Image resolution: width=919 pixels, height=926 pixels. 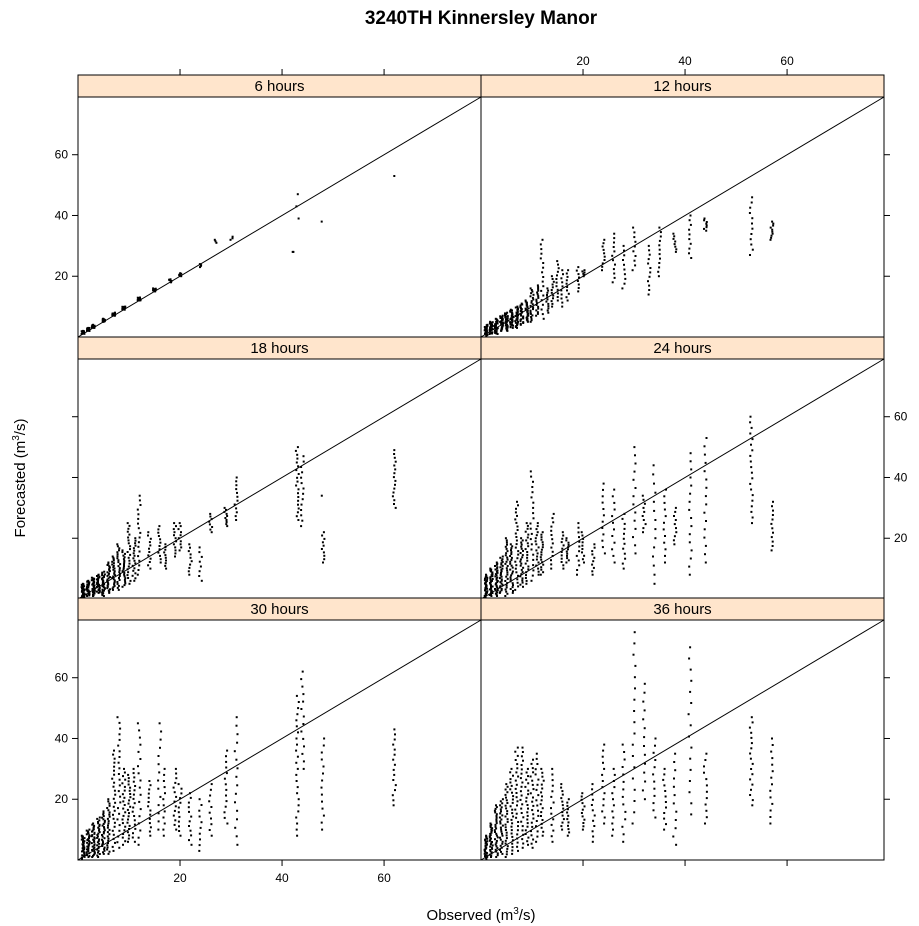 I want to click on points, so click(x=238, y=765).